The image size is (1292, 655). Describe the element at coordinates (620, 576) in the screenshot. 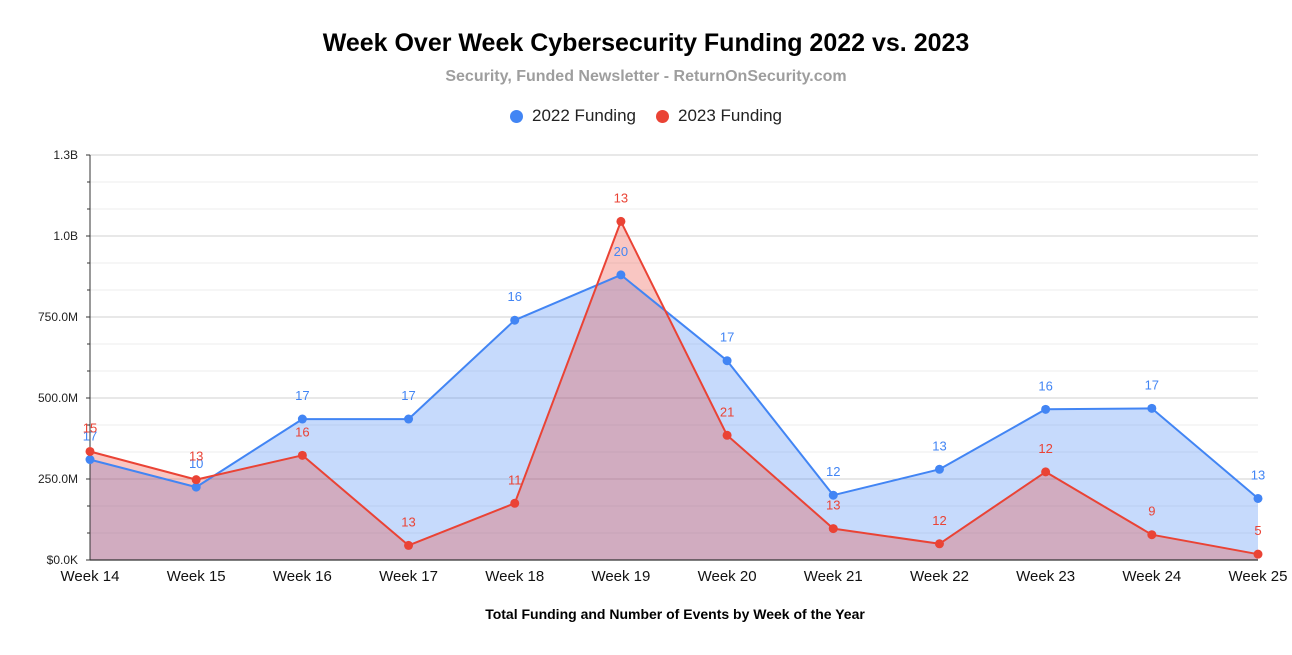

I see `x-tick-label: Week 19` at that location.